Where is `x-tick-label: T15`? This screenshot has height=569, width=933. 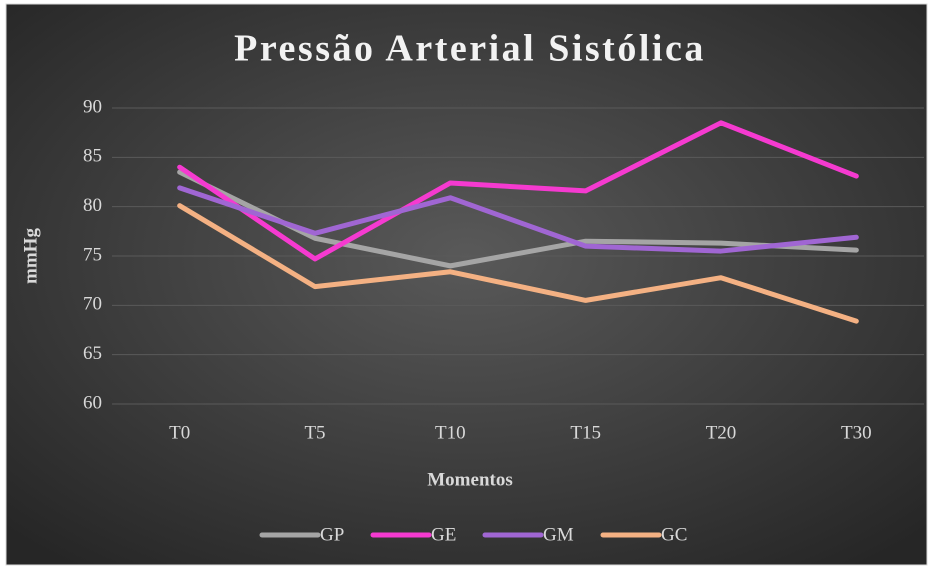 x-tick-label: T15 is located at coordinates (585, 432).